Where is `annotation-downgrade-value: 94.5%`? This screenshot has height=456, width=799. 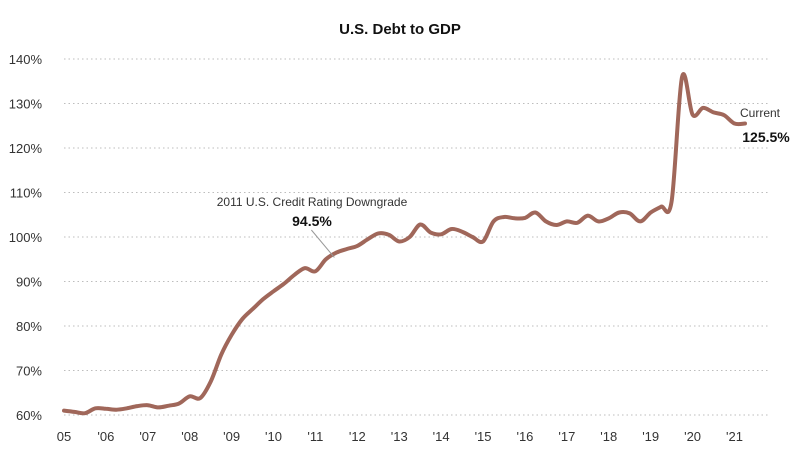 annotation-downgrade-value: 94.5% is located at coordinates (312, 221).